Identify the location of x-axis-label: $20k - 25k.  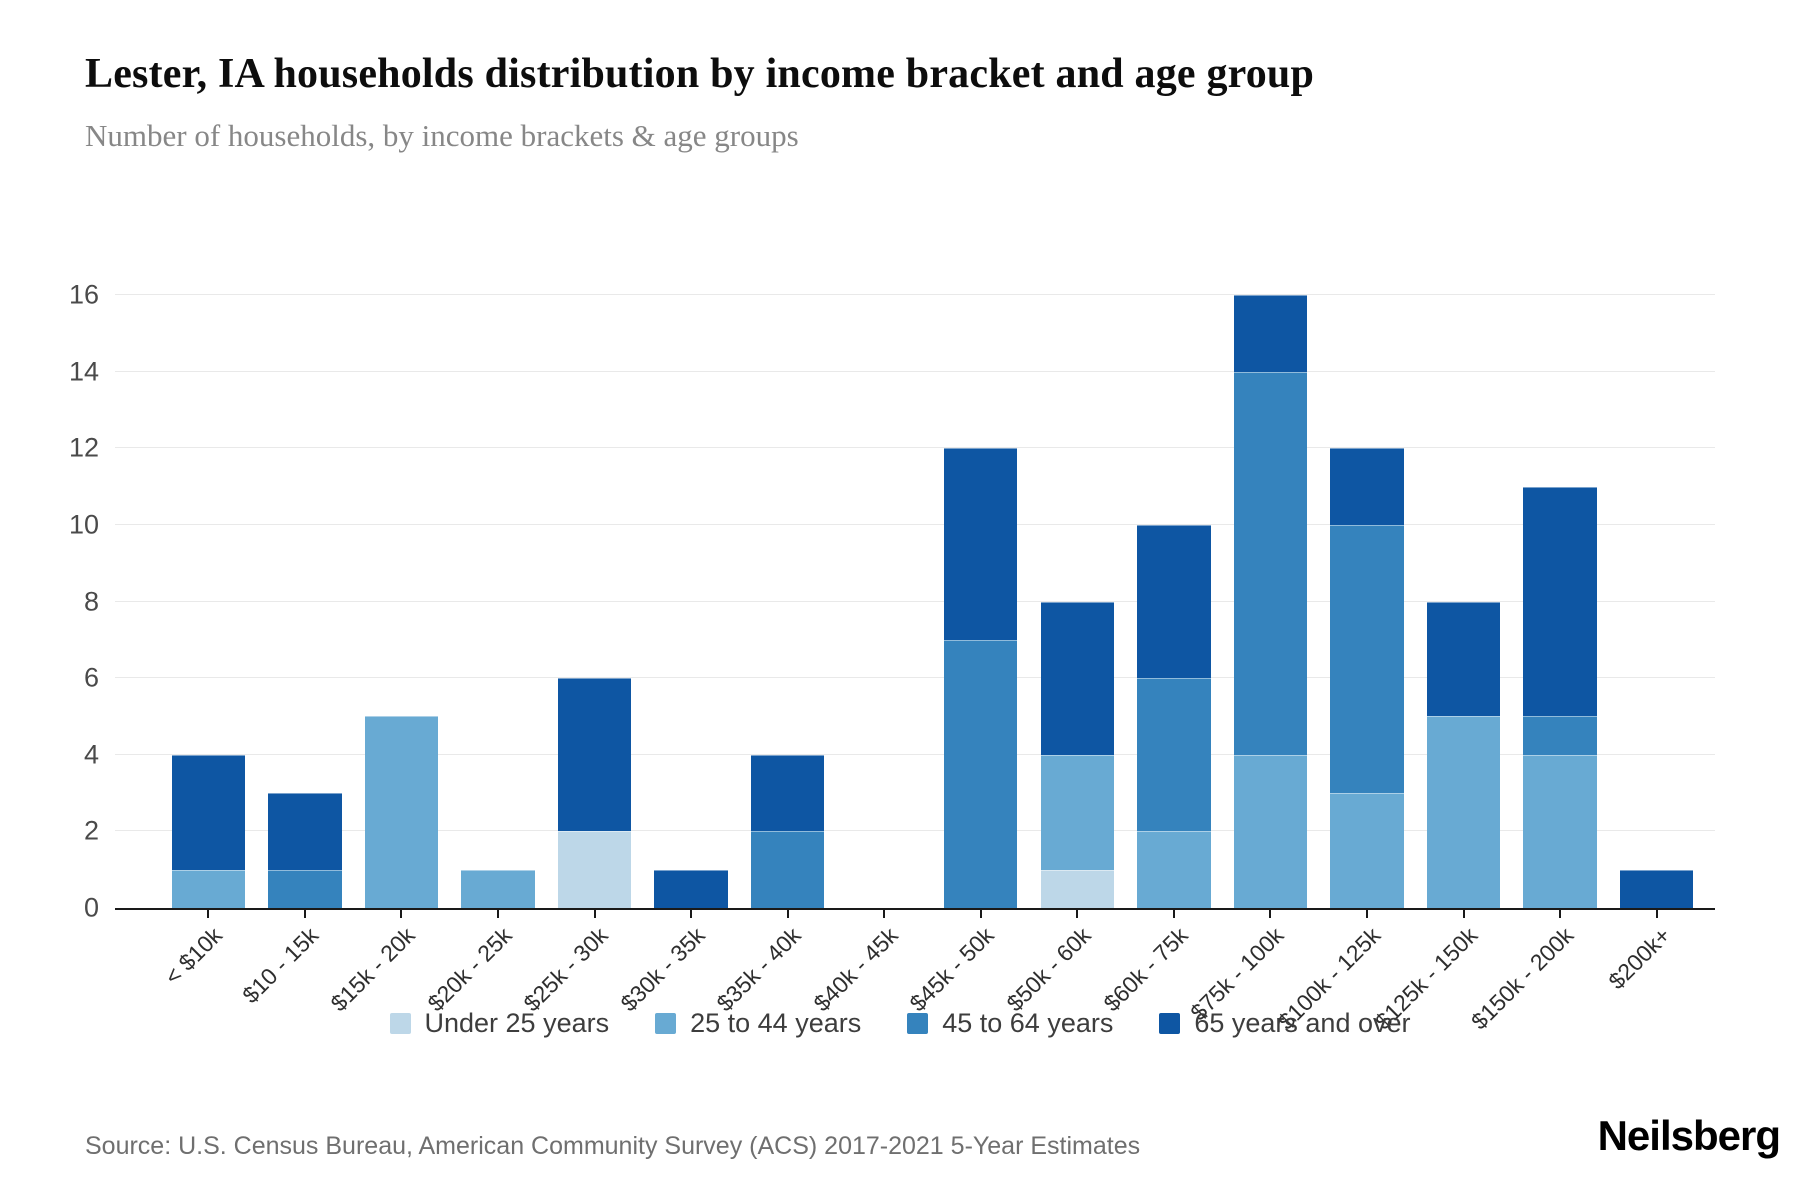
(469, 969).